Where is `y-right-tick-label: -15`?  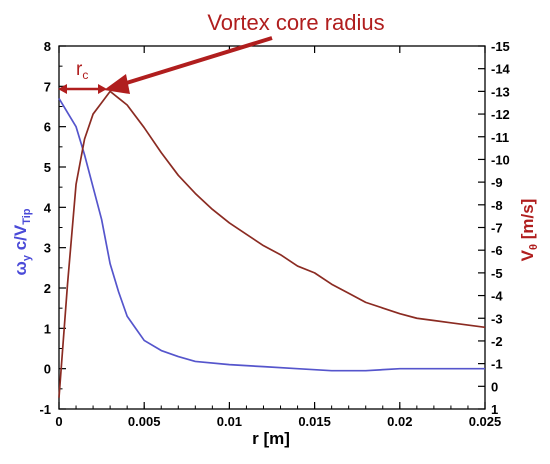
y-right-tick-label: -15 is located at coordinates (500, 46).